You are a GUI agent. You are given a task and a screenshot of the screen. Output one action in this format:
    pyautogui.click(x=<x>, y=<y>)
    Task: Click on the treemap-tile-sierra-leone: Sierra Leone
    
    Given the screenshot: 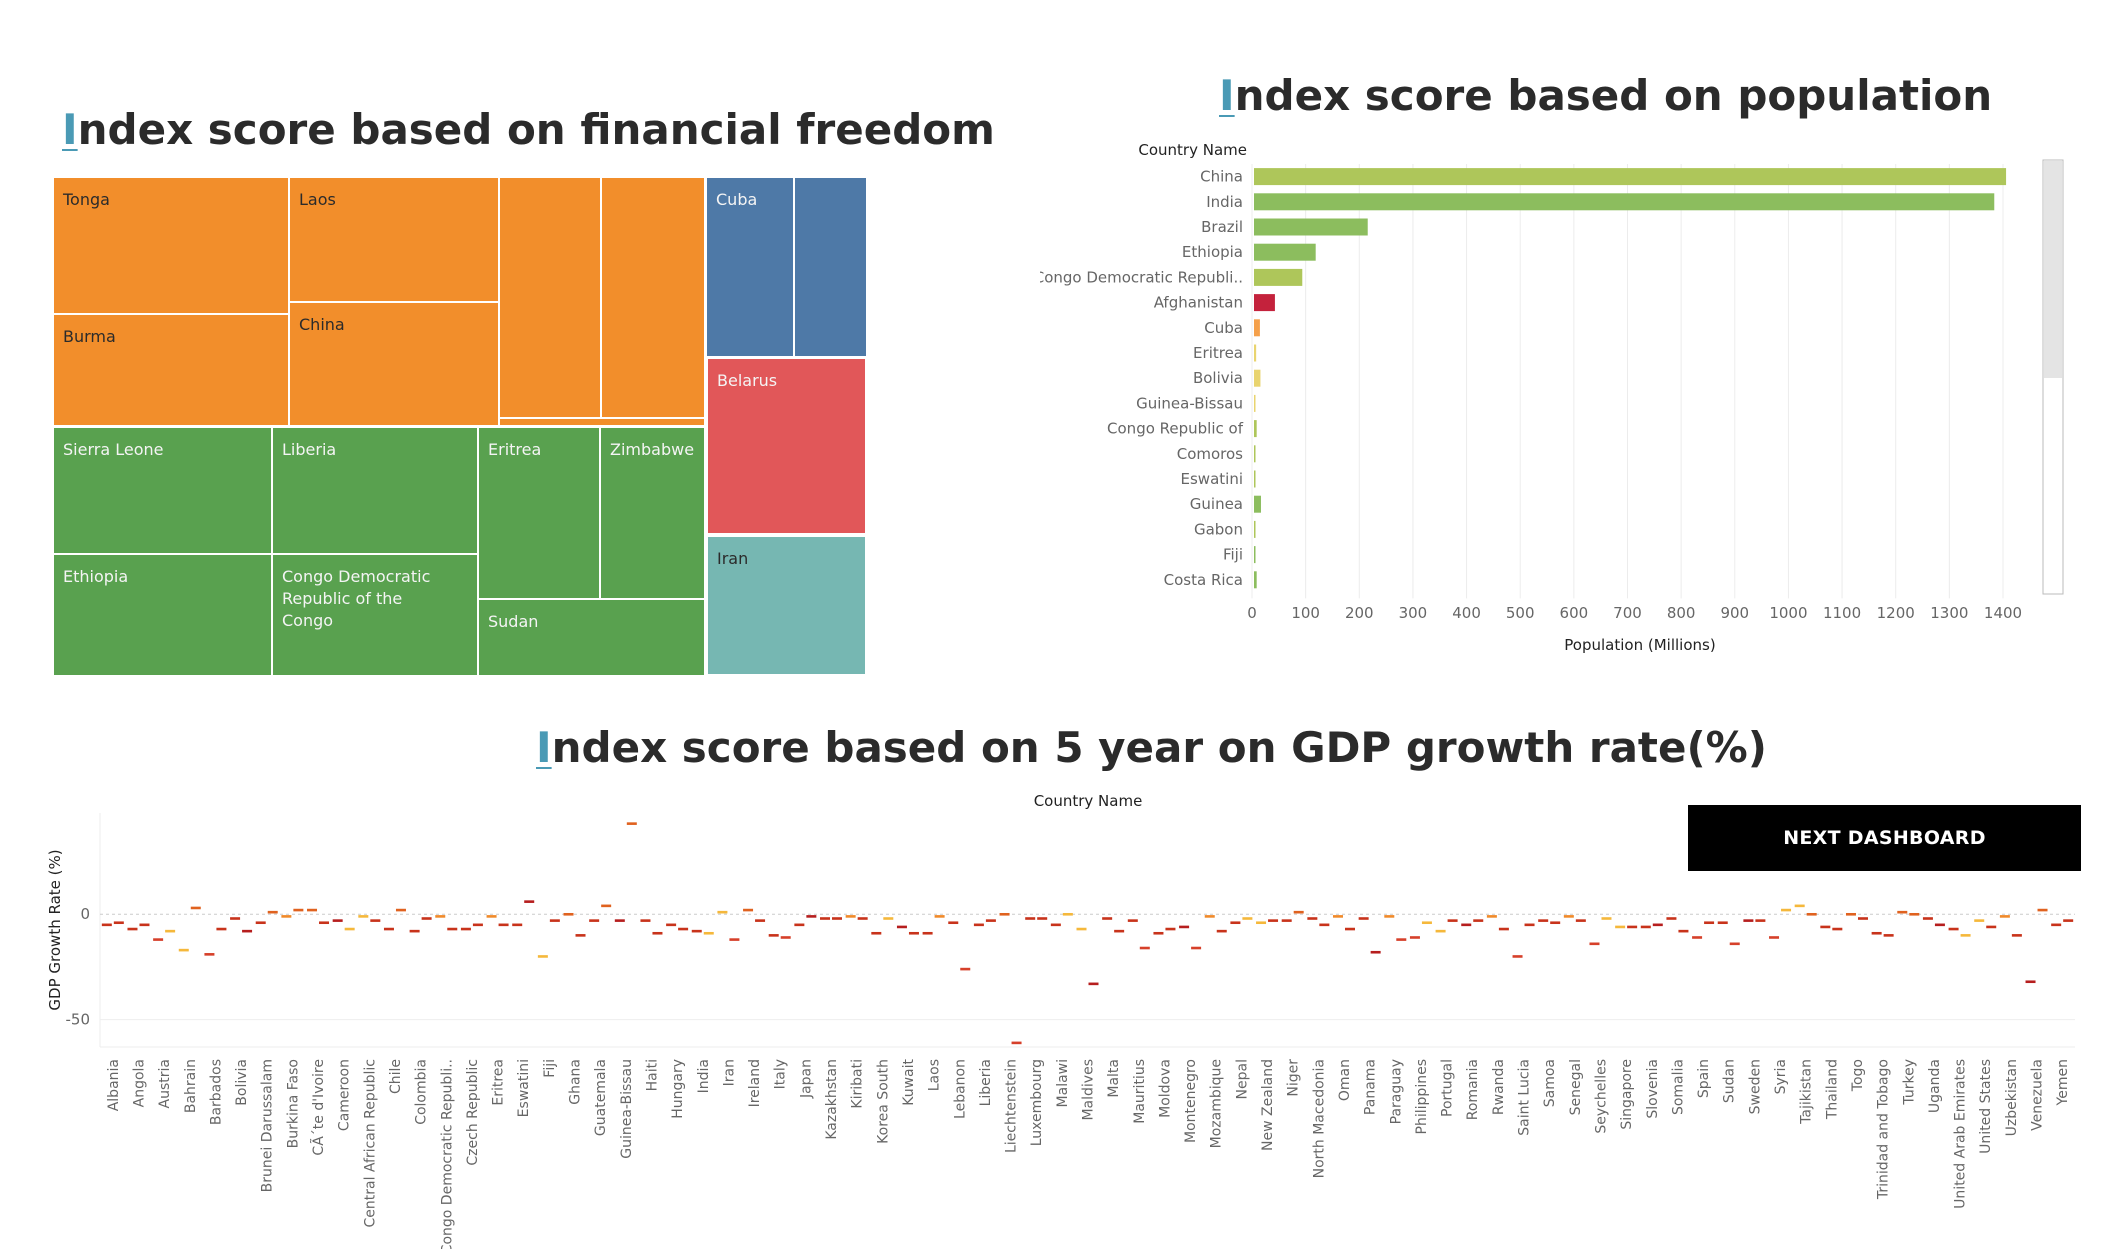 What is the action you would take?
    pyautogui.click(x=162, y=490)
    